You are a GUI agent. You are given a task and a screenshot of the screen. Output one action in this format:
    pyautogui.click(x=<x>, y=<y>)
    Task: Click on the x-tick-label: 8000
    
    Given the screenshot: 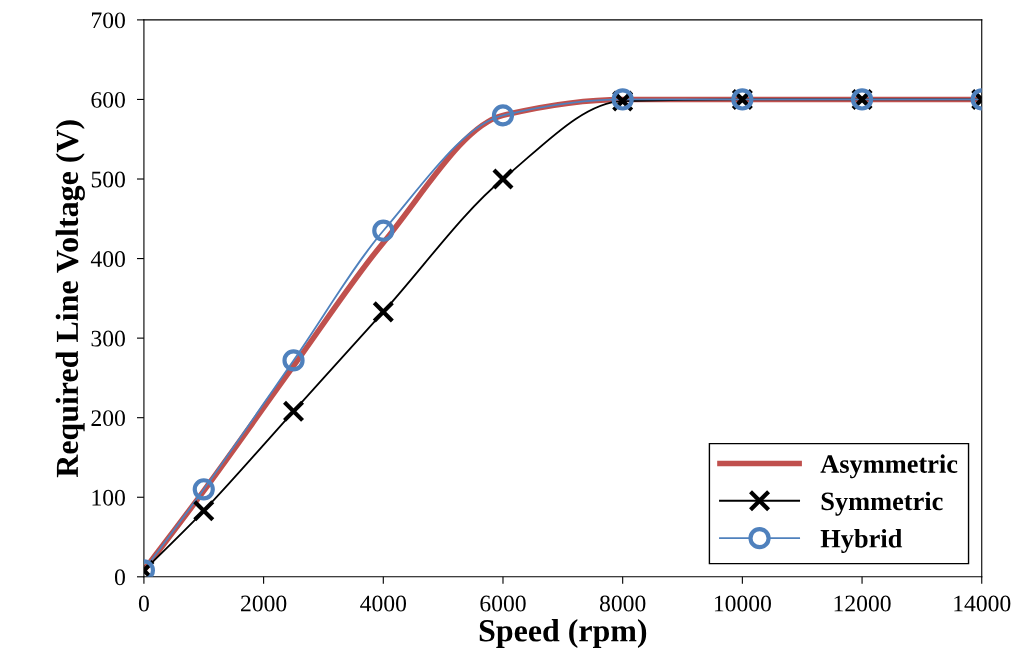 What is the action you would take?
    pyautogui.click(x=622, y=603)
    